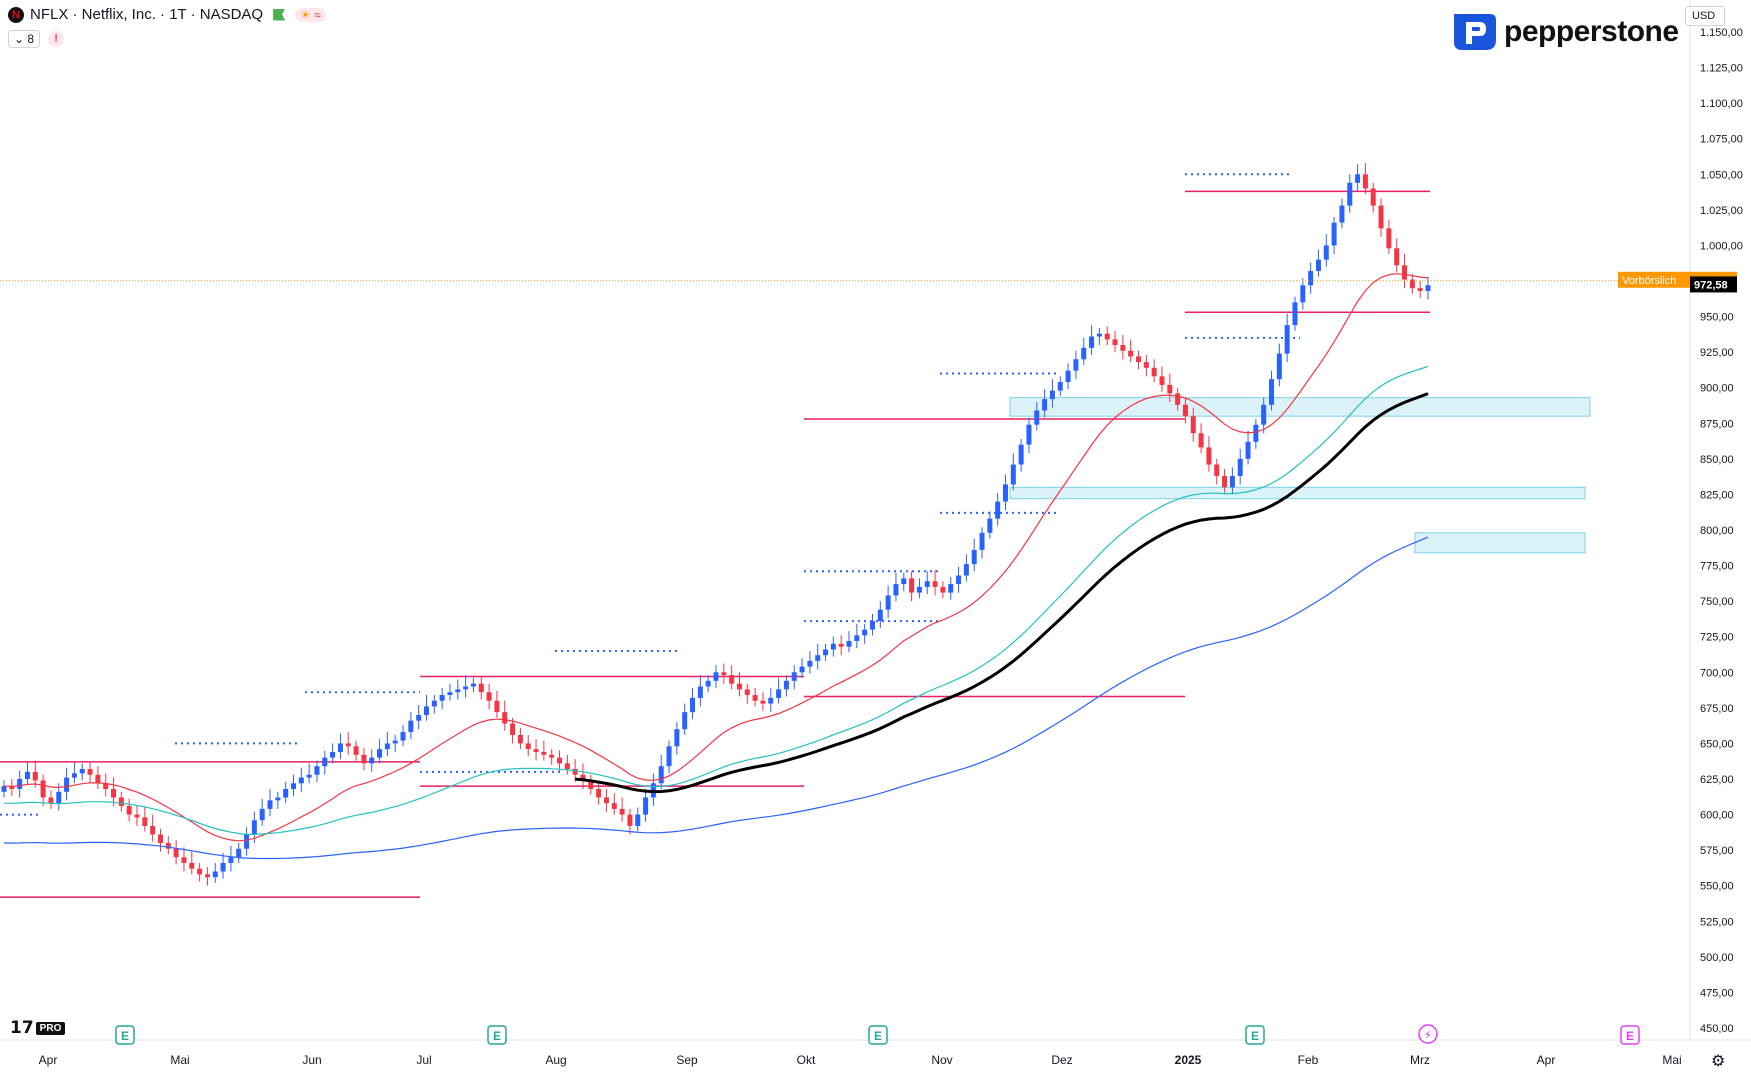 This screenshot has width=1751, height=1074. I want to click on last-price-tag, so click(1713, 284).